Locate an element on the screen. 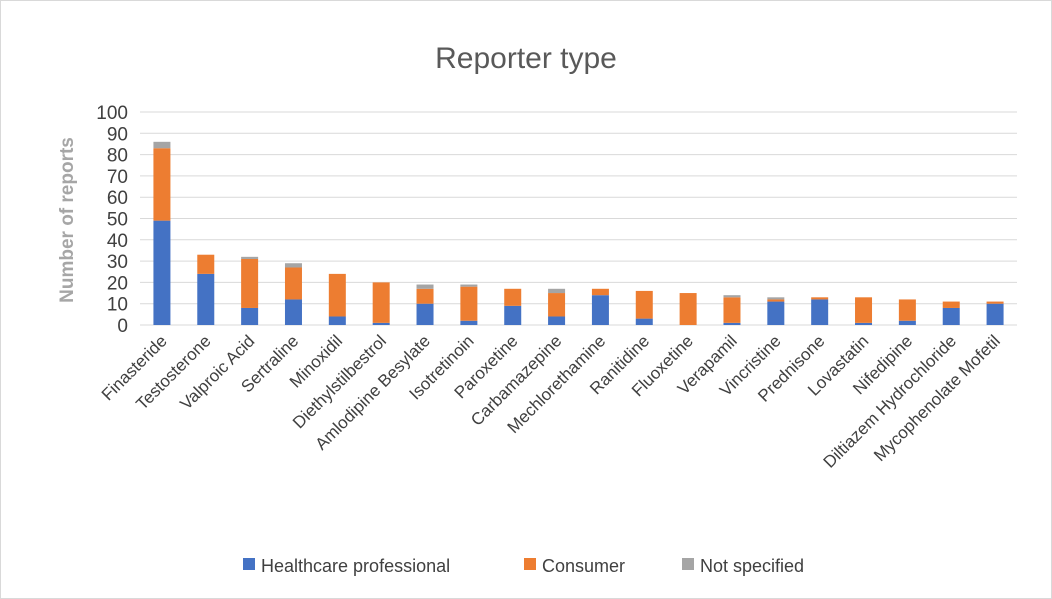 The height and width of the screenshot is (599, 1052). y-tick-label: 40 is located at coordinates (117, 241).